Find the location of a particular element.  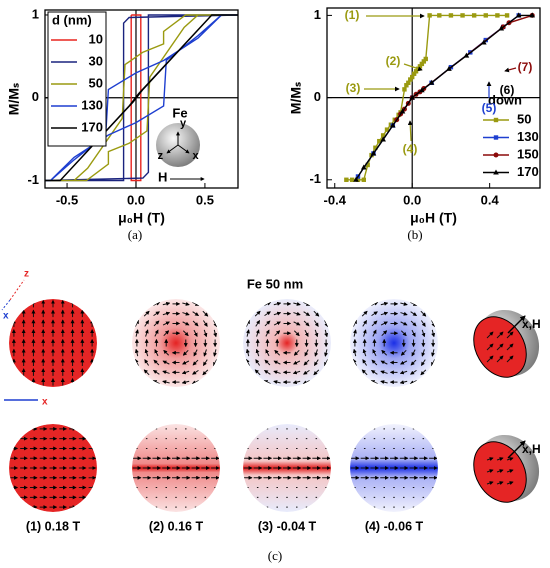

caption: (2) 0.16 T is located at coordinates (176, 526).